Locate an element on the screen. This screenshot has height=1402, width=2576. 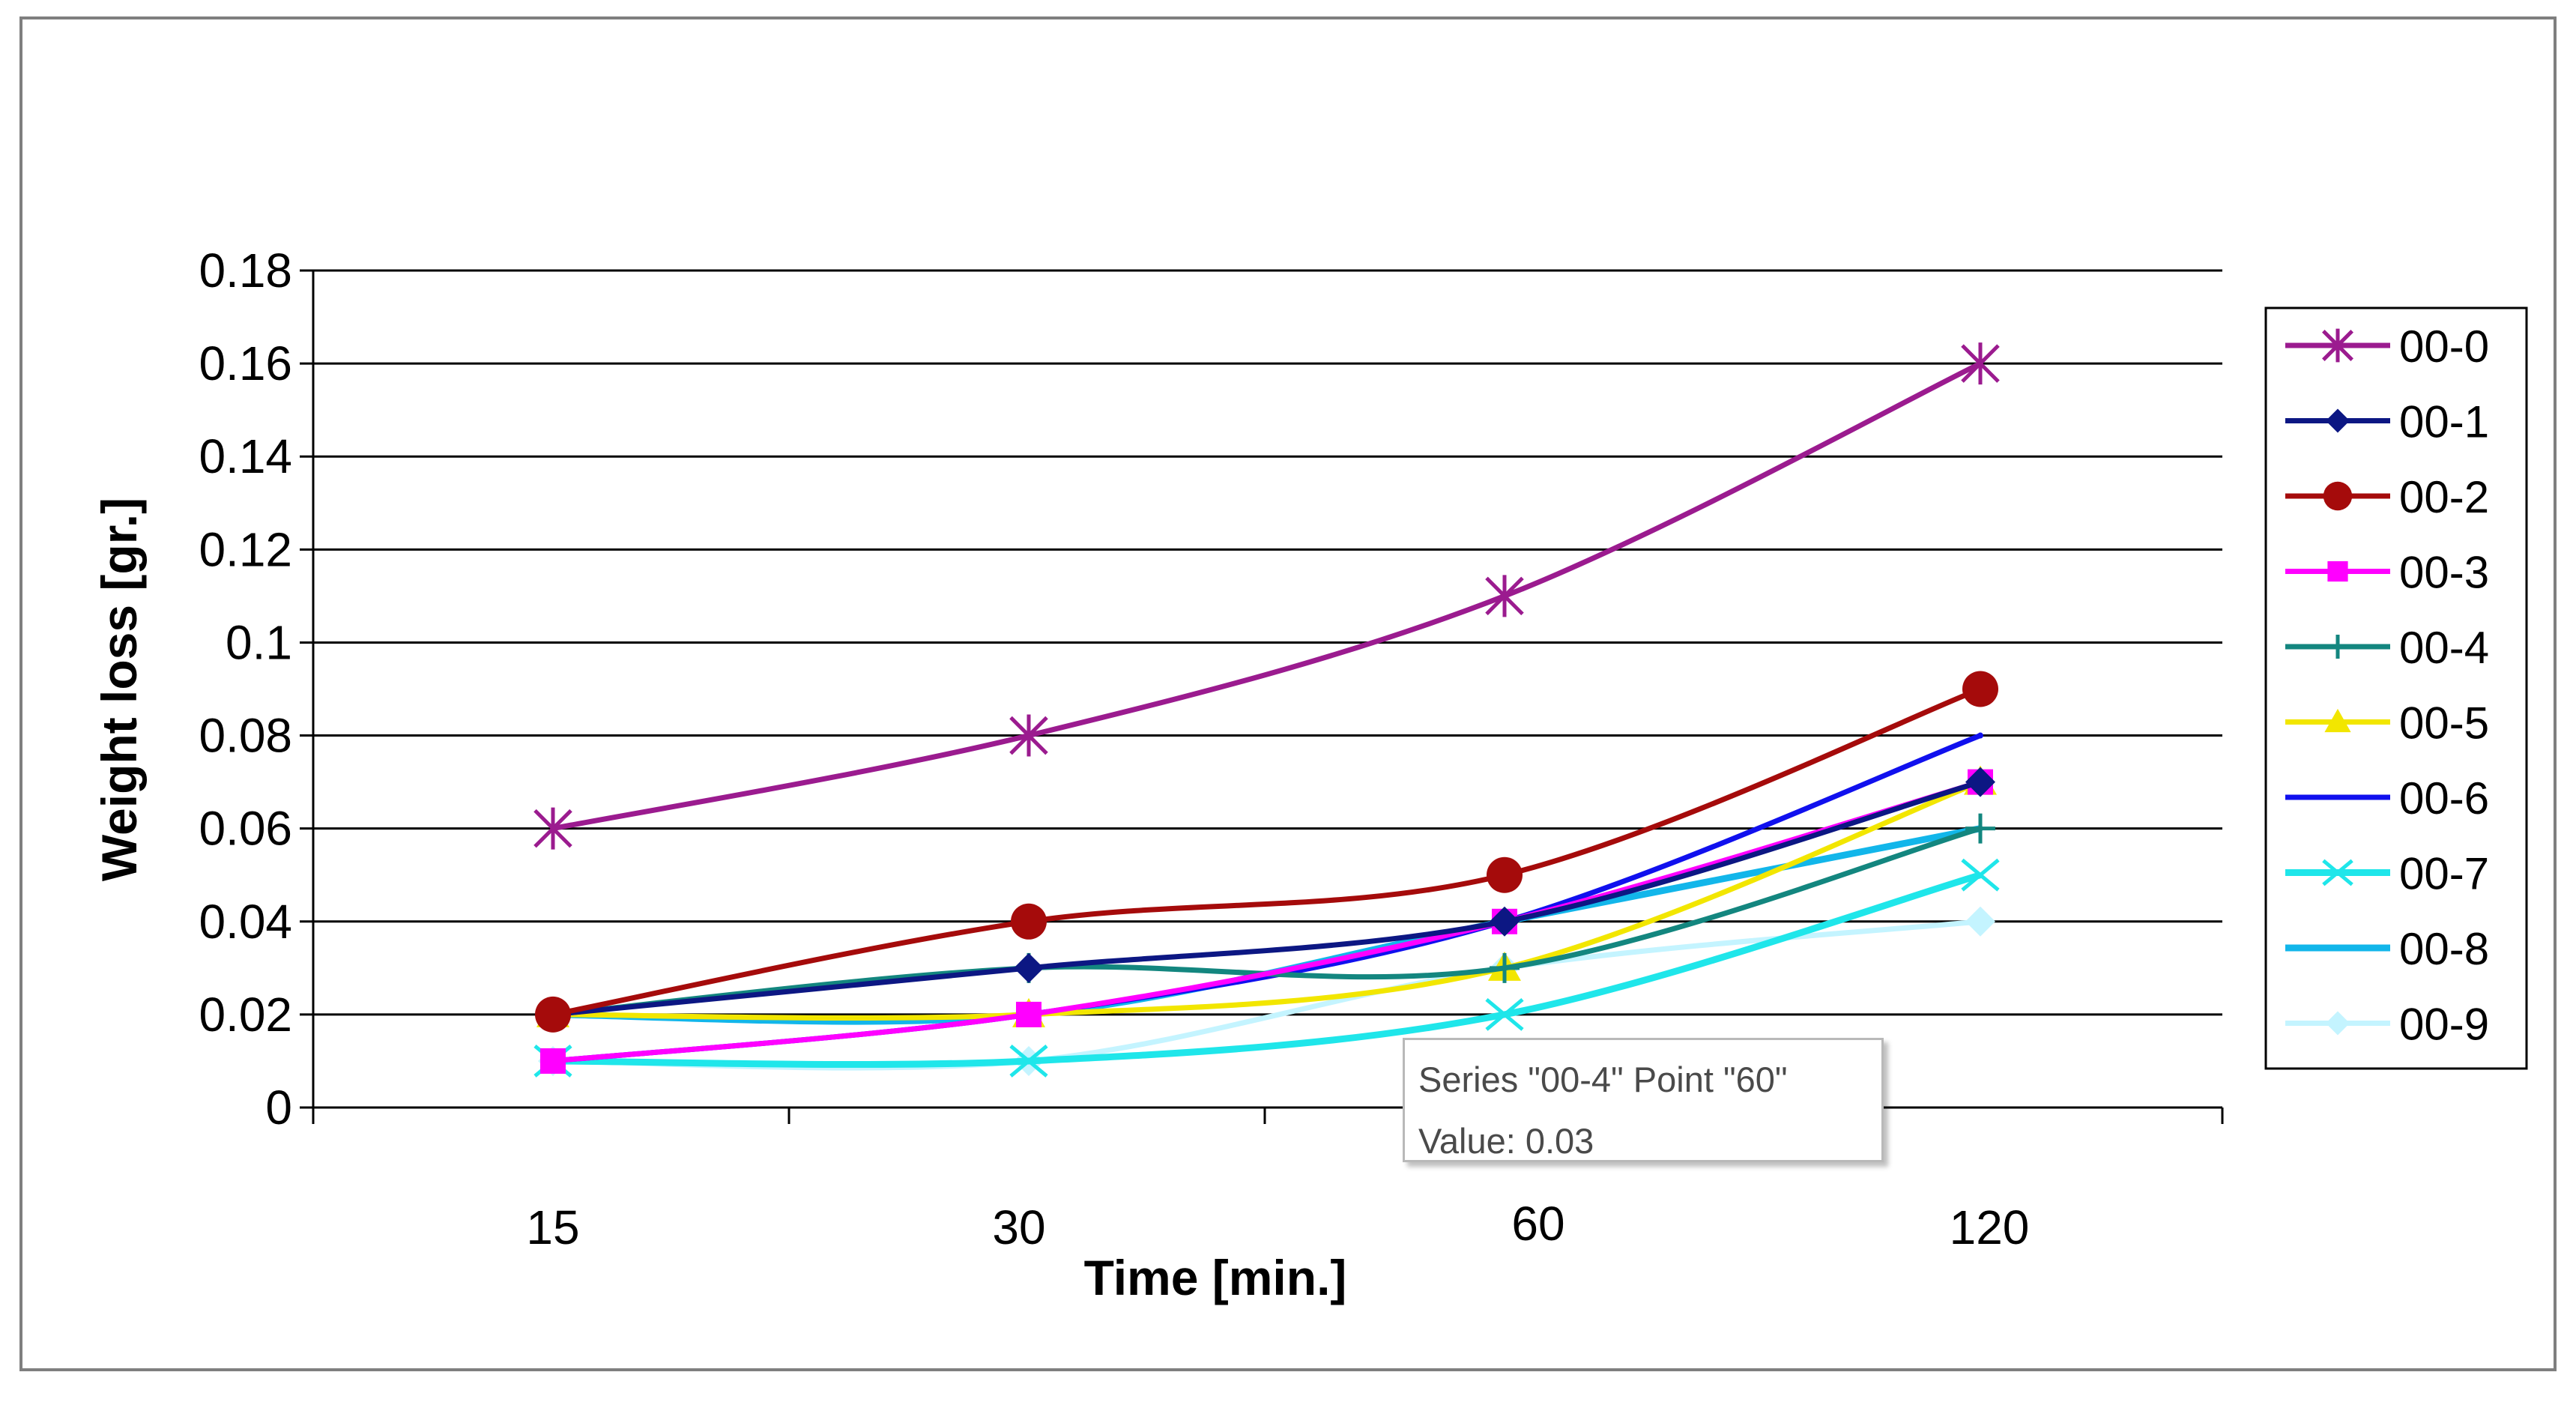
y-tick-label: 0.06 is located at coordinates (245, 829).